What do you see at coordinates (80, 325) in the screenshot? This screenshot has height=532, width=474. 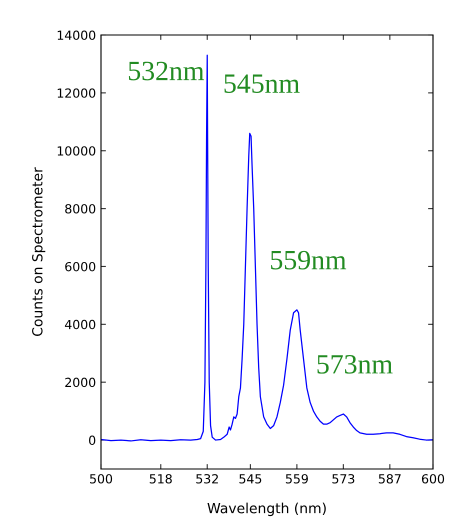 I see `y-tick-label: 4000` at bounding box center [80, 325].